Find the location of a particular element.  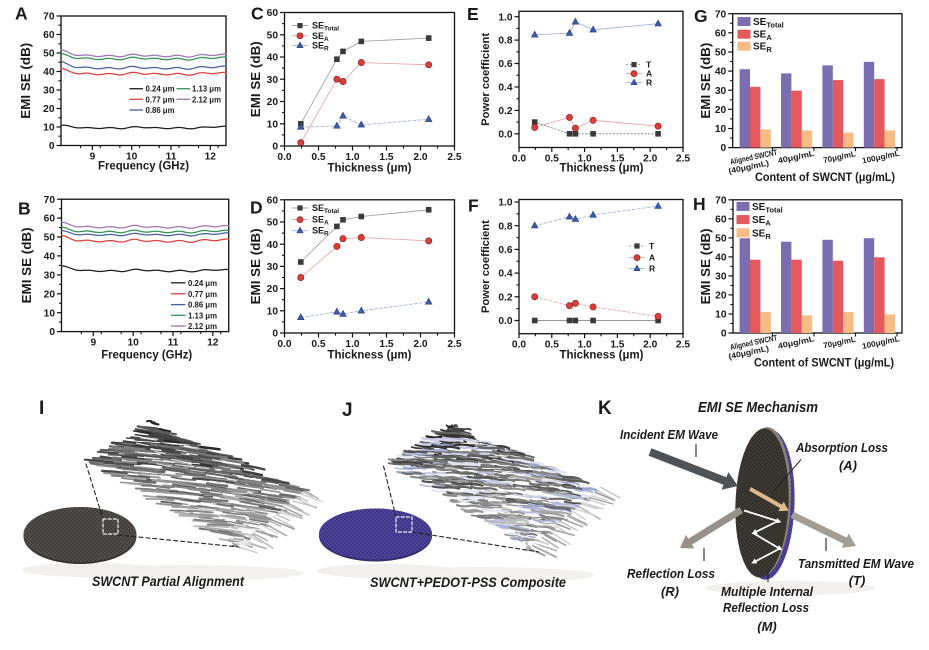

svg-text: (T) is located at coordinates (857, 580).